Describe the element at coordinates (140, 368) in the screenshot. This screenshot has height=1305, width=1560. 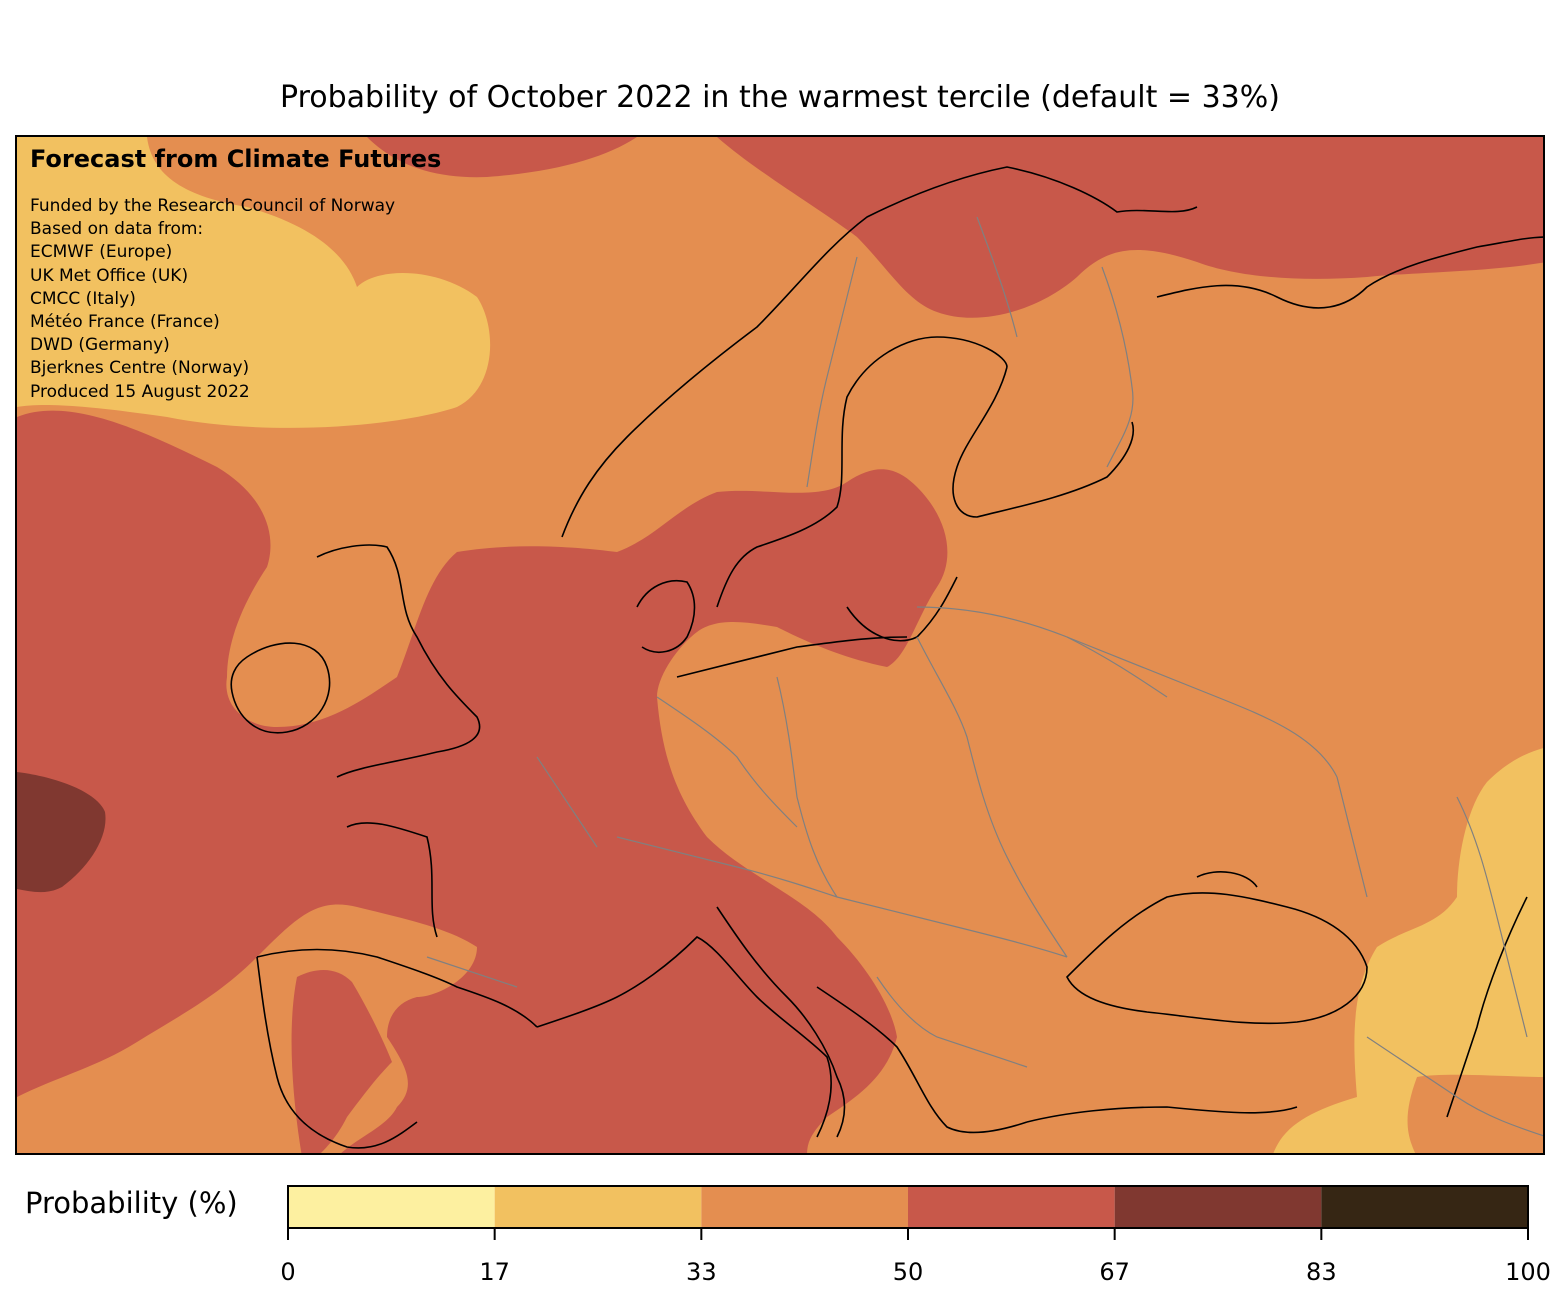
I see `info-line: Bjerknes Centre (Norway)` at that location.